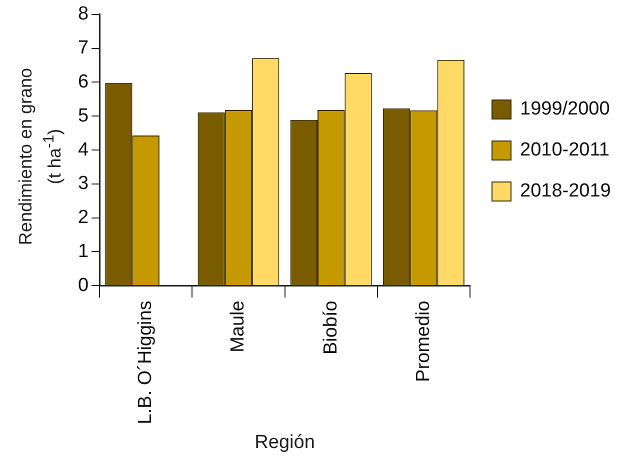  Describe the element at coordinates (565, 109) in the screenshot. I see `legend-label: 1999/2000` at that location.